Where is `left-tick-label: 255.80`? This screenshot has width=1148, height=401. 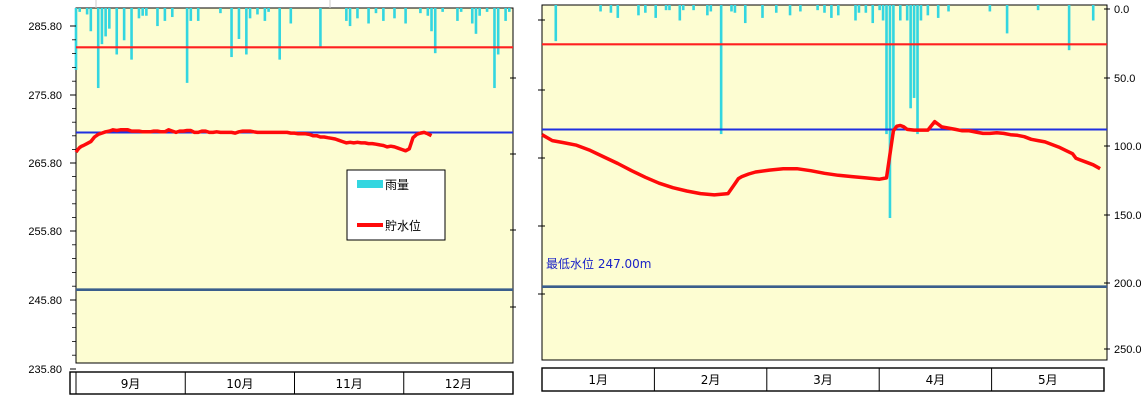
left-tick-label: 255.80 is located at coordinates (45, 232).